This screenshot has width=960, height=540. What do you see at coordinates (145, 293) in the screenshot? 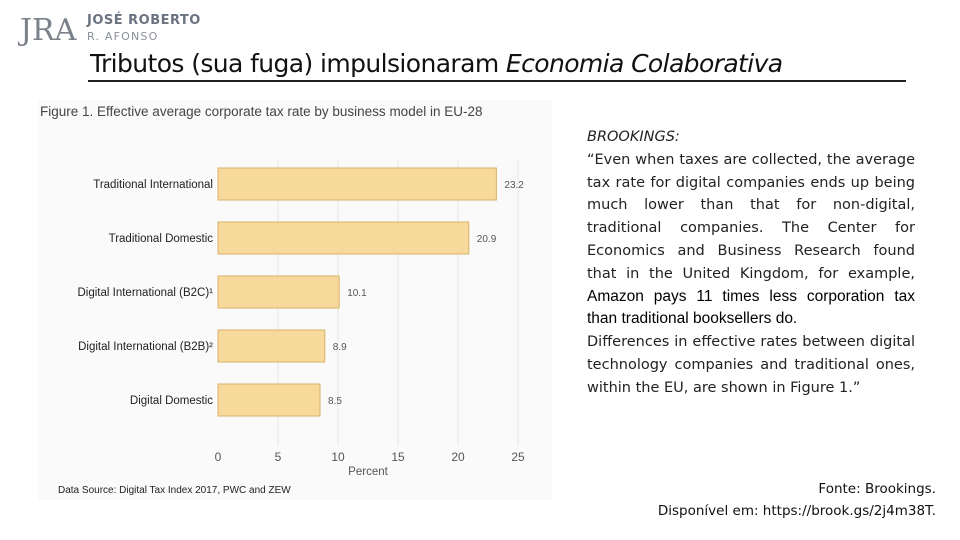
I see `category-label: Digital International (B2C)¹` at bounding box center [145, 293].